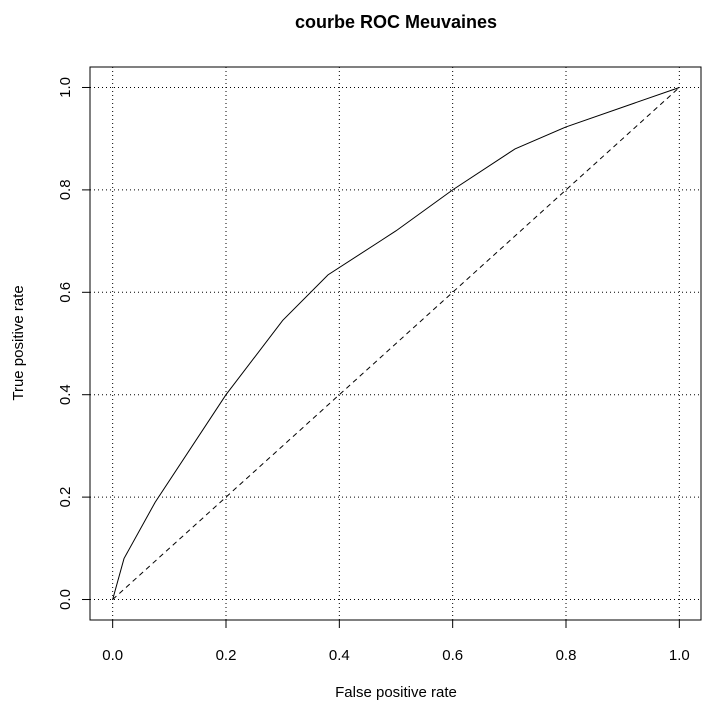 Image resolution: width=704 pixels, height=702 pixels. I want to click on chart-title: courbe ROC Meuvaines, so click(396, 22).